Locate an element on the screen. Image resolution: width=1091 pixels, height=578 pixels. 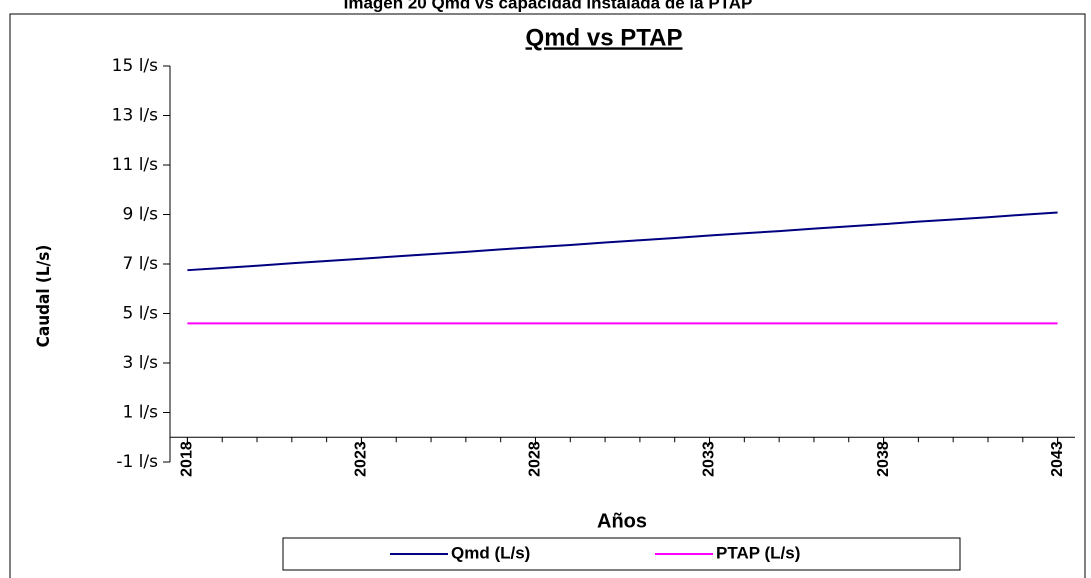
y-tick-label: 7 l/s is located at coordinates (140, 264).